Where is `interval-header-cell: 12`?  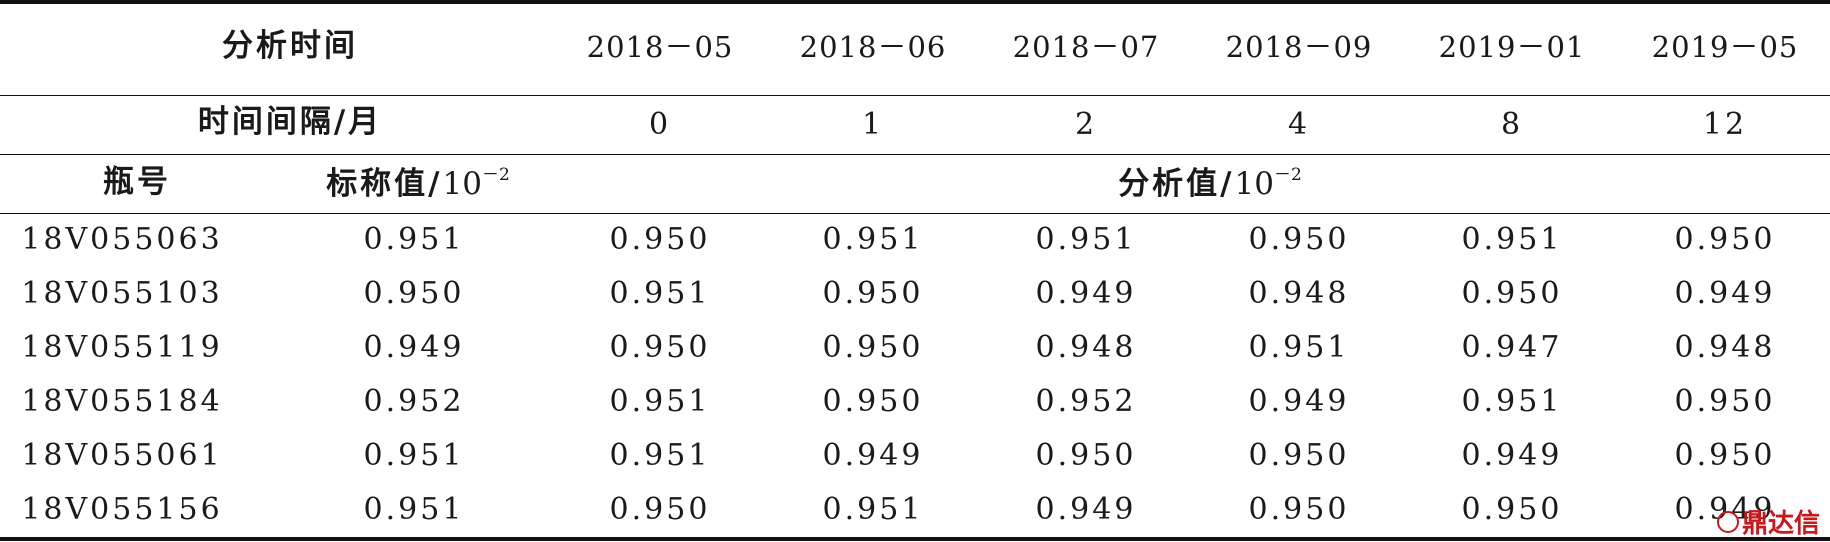 interval-header-cell: 12 is located at coordinates (1725, 124).